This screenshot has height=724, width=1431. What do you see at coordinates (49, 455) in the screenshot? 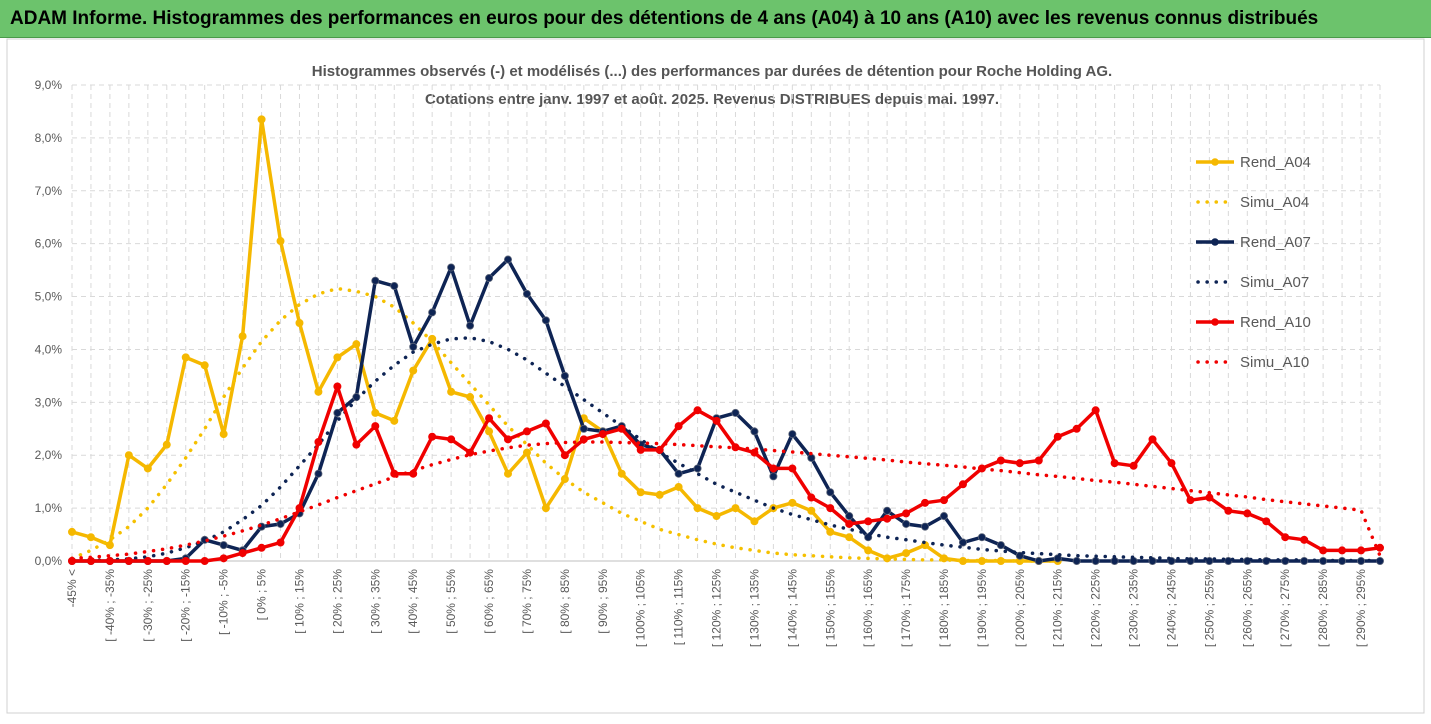
I see `y-tick-label: 2,0%` at bounding box center [49, 455].